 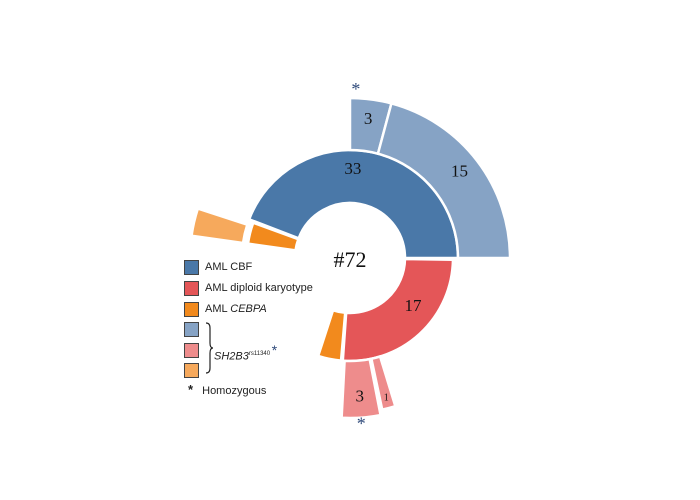 I want to click on brace-icon, so click(x=209, y=348).